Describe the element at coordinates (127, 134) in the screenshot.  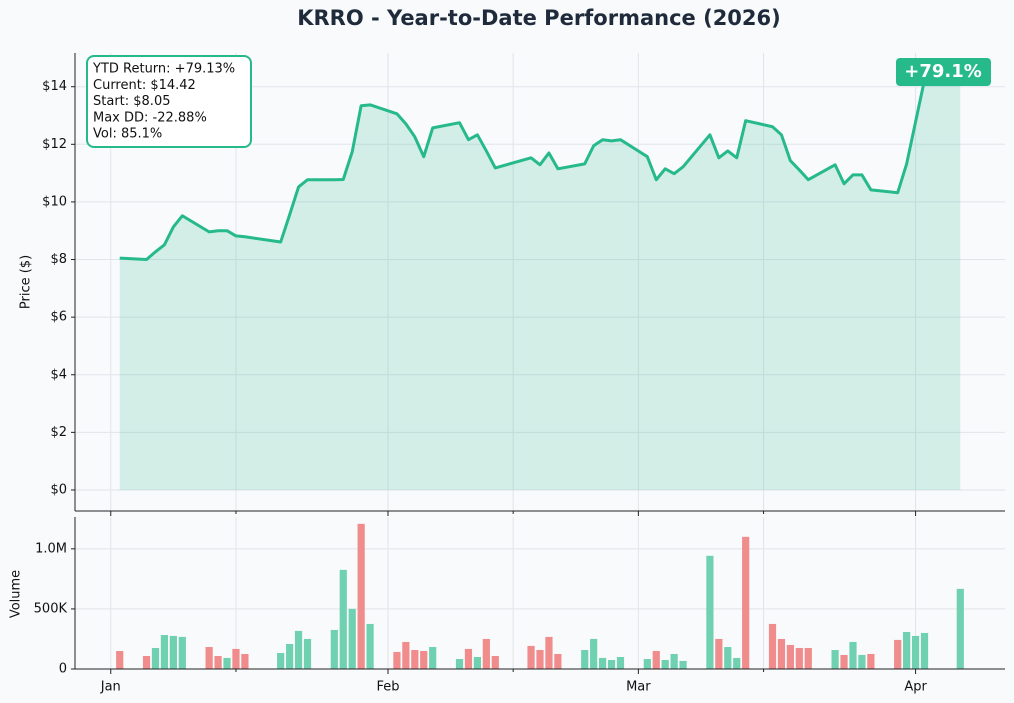
I see `stats-line: Vol: 85.1%` at that location.